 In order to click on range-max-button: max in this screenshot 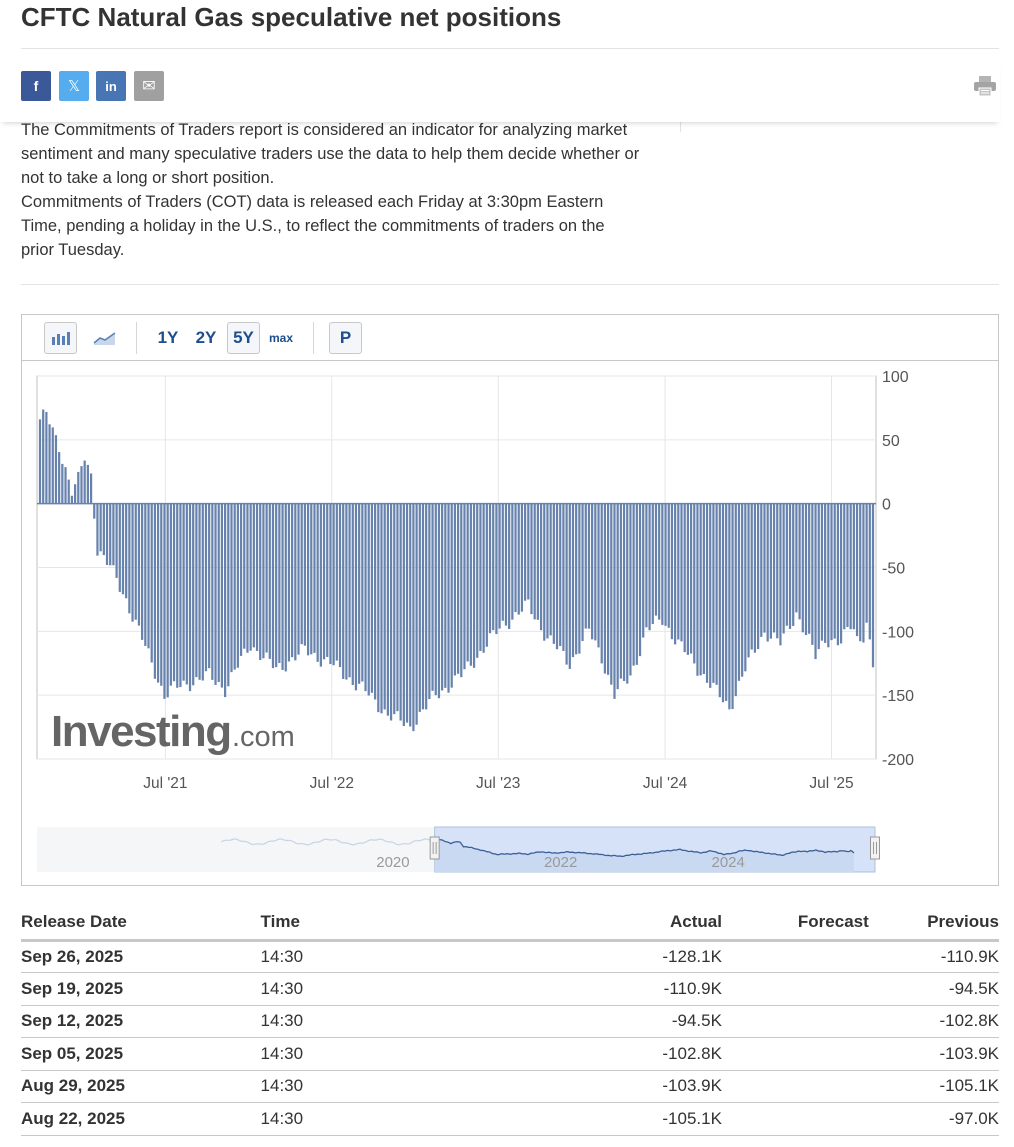, I will do `click(281, 338)`.